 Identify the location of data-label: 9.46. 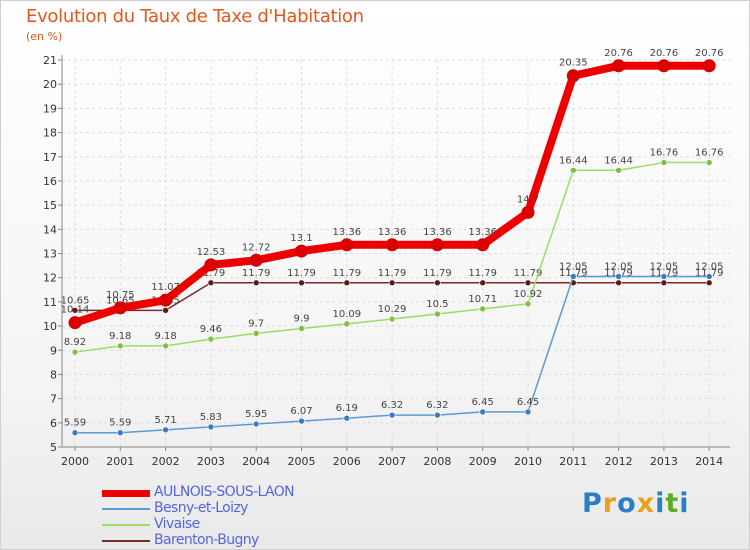
(211, 329).